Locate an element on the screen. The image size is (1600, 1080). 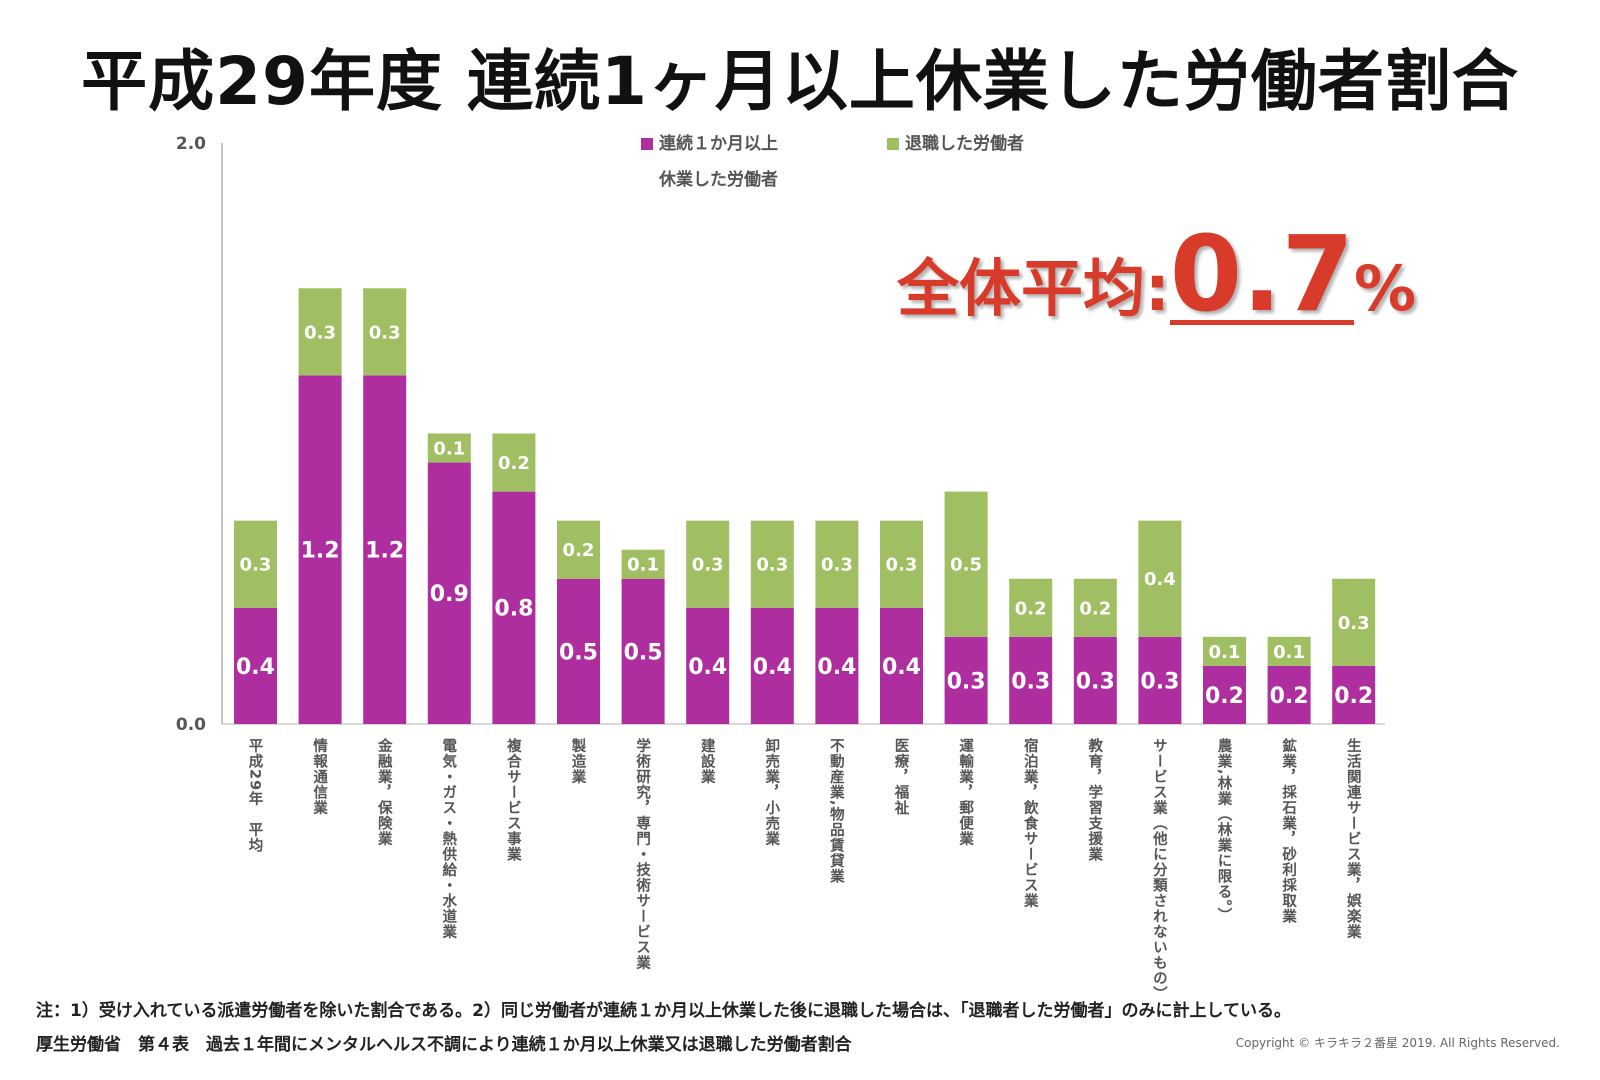
average-value: 0.7 is located at coordinates (1262, 274).